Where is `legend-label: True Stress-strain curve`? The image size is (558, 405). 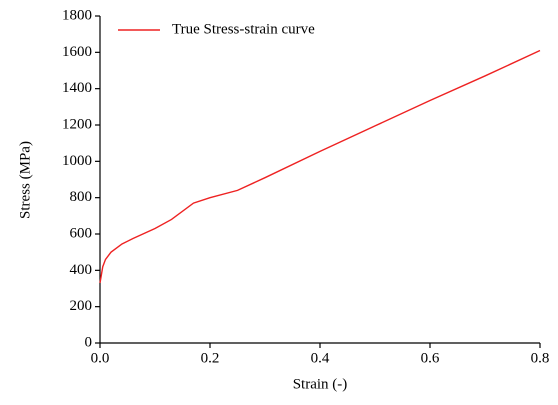
legend-label: True Stress-strain curve is located at coordinates (243, 29).